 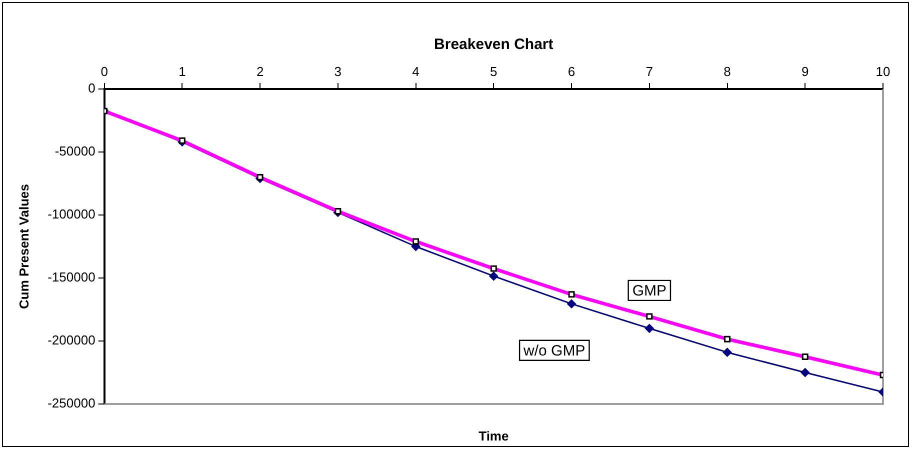 What do you see at coordinates (92, 88) in the screenshot?
I see `y-tick-label: 0` at bounding box center [92, 88].